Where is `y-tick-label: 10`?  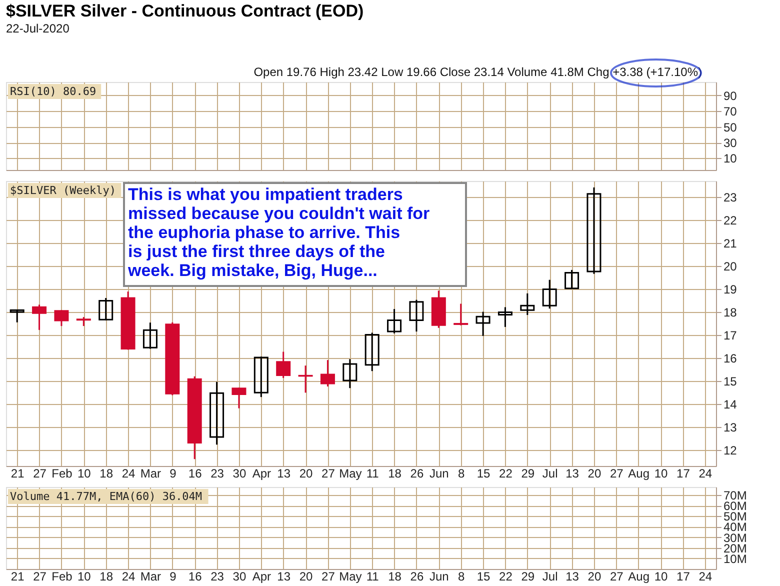
y-tick-label: 10 is located at coordinates (731, 159).